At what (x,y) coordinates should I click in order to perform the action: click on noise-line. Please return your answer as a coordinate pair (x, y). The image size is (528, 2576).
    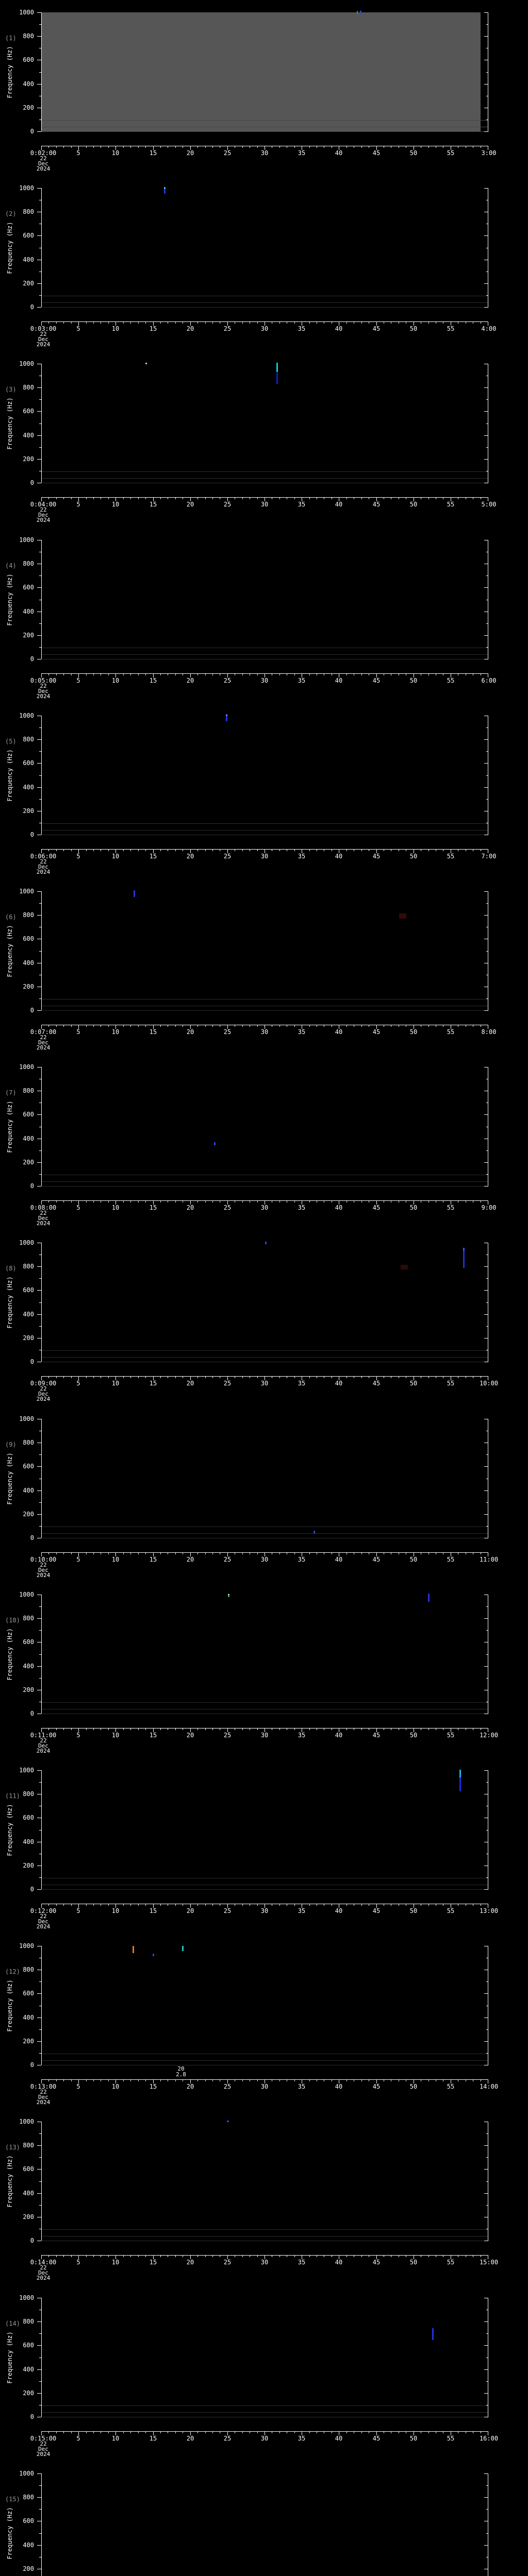
    Looking at the image, I should click on (264, 2405).